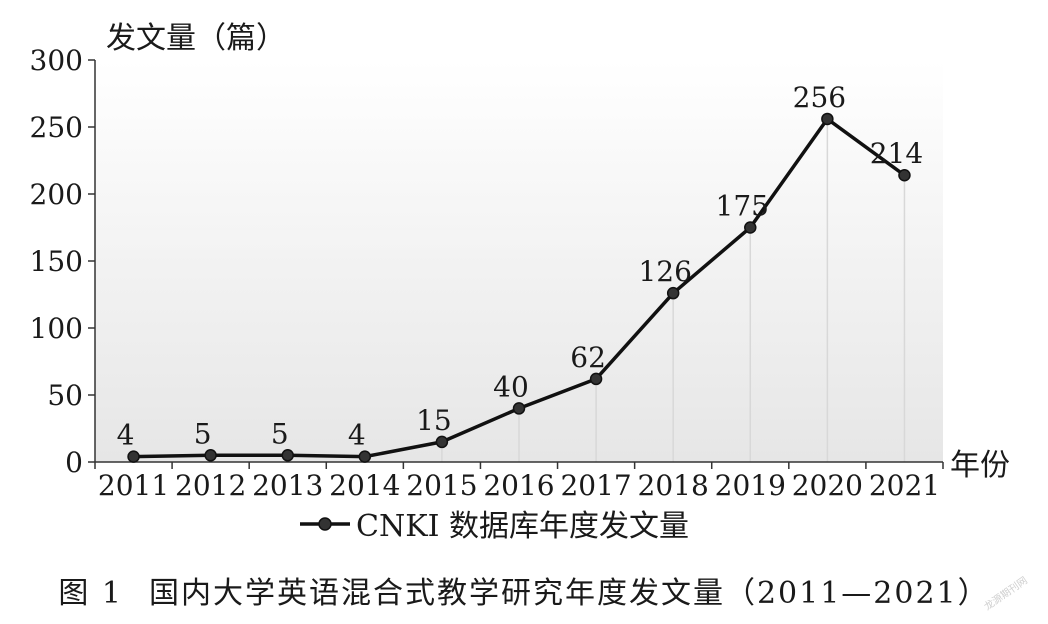 The width and height of the screenshot is (1048, 624). Describe the element at coordinates (287, 485) in the screenshot. I see `x-tick-label: 2013` at that location.